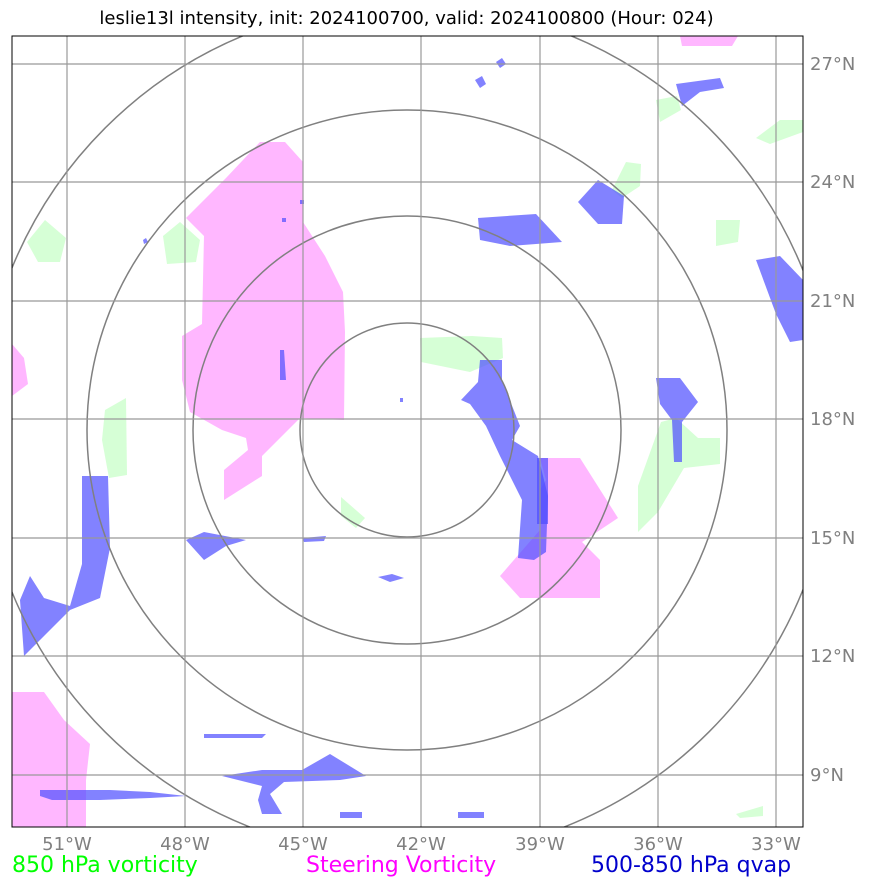 This screenshot has height=891, width=873. What do you see at coordinates (67, 844) in the screenshot?
I see `lon-tick-label: 51°W` at bounding box center [67, 844].